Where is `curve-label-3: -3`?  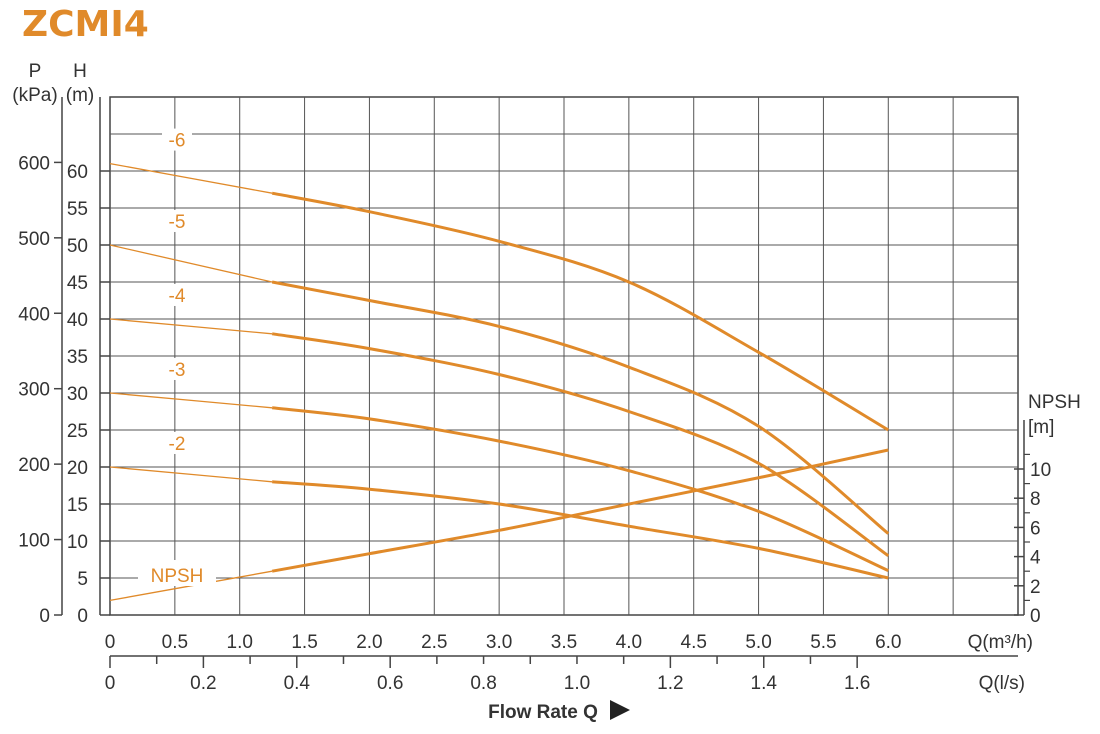 curve-label-3: -3 is located at coordinates (177, 370).